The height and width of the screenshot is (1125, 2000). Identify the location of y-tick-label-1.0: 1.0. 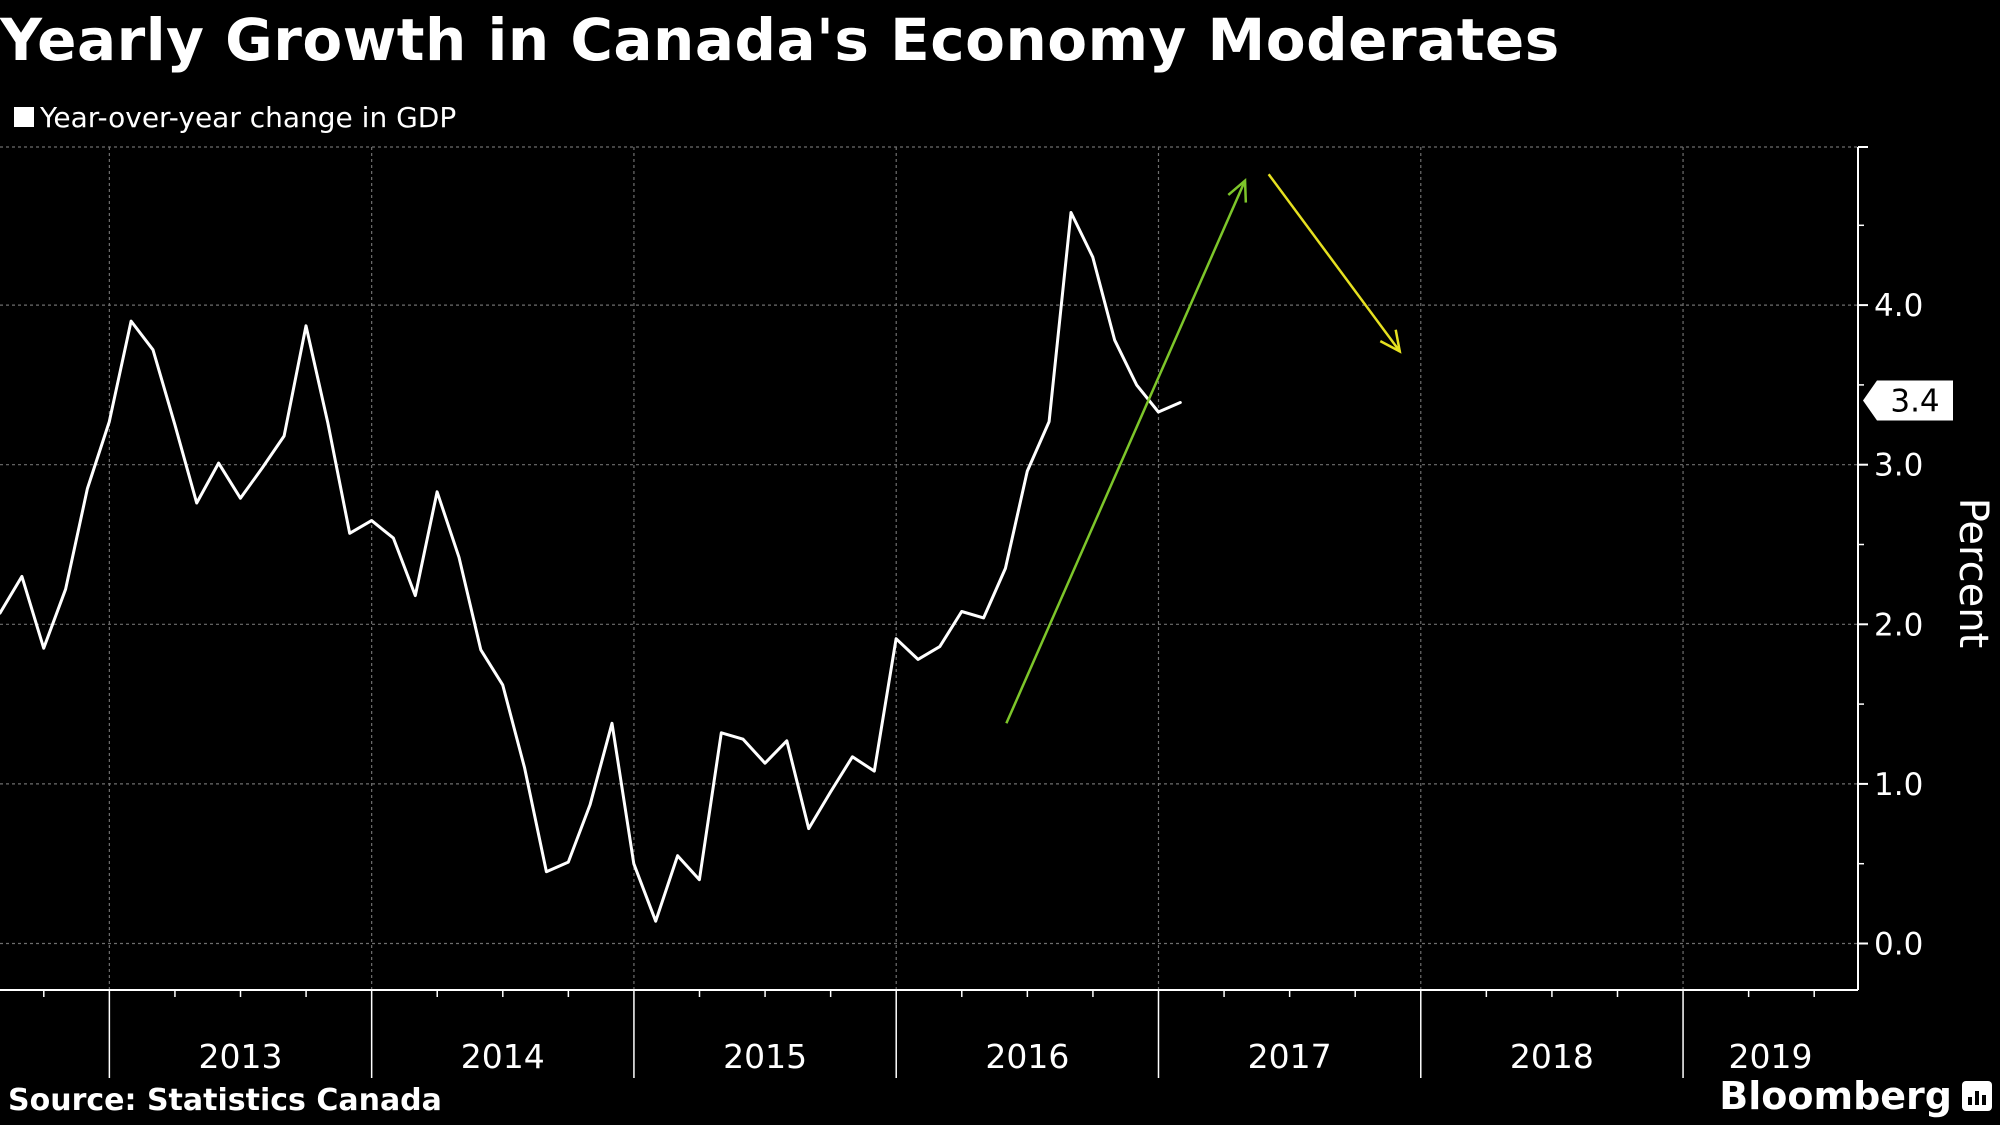
(1898, 785).